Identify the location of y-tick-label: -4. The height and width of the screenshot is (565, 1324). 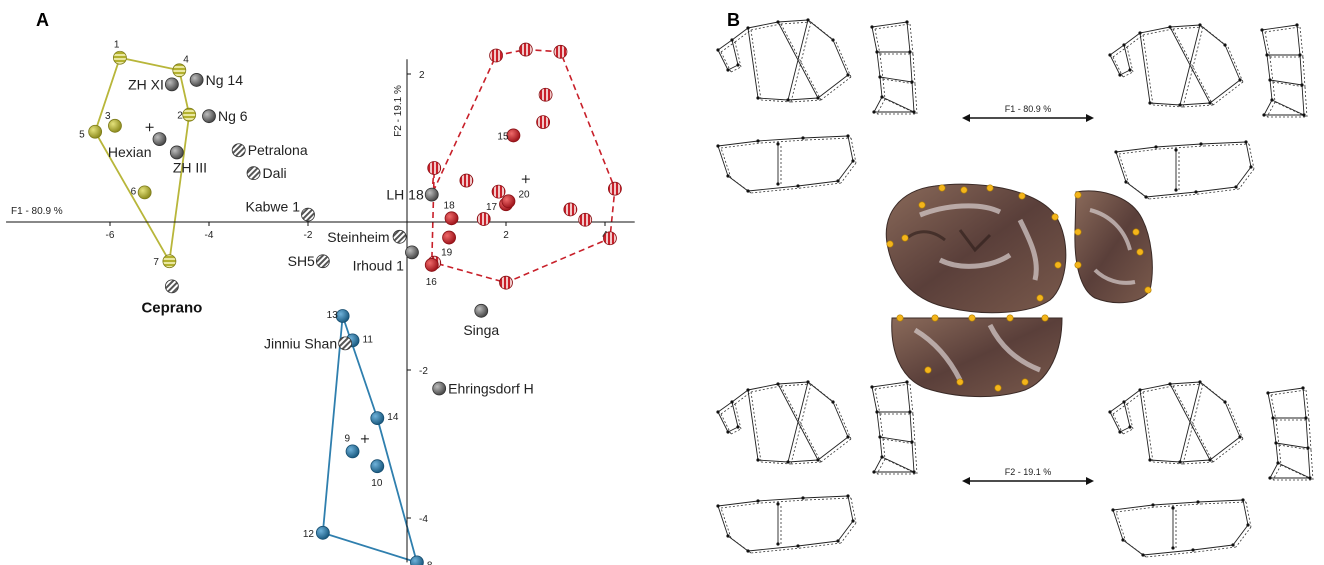
(423, 519).